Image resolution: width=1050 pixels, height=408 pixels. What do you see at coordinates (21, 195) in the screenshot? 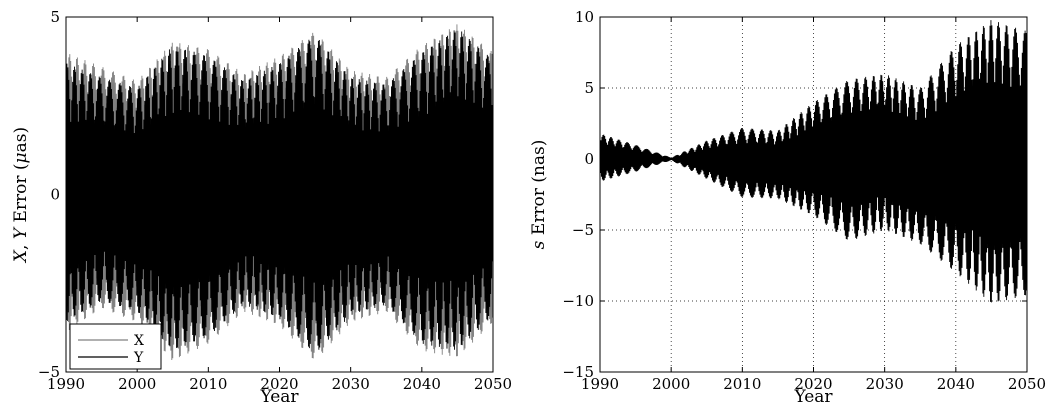
I see `left-ylabel: X, Y Error (μas)` at bounding box center [21, 195].